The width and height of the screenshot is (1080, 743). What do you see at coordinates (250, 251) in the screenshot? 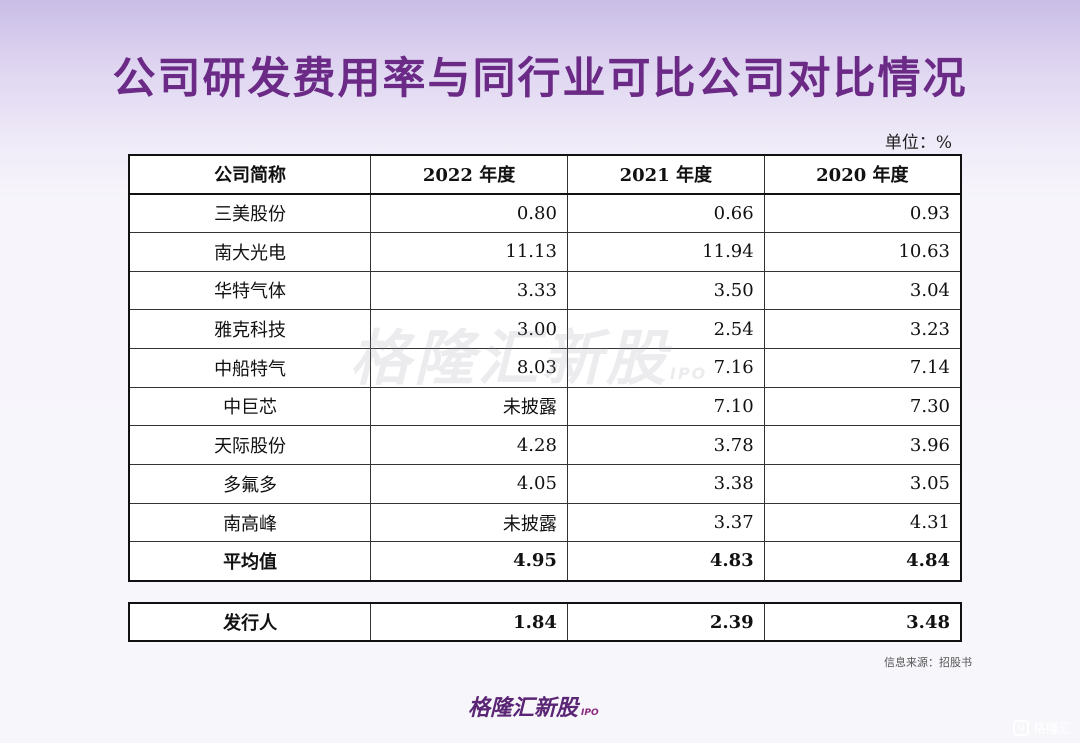
I see `company-name: 南大光电` at bounding box center [250, 251].